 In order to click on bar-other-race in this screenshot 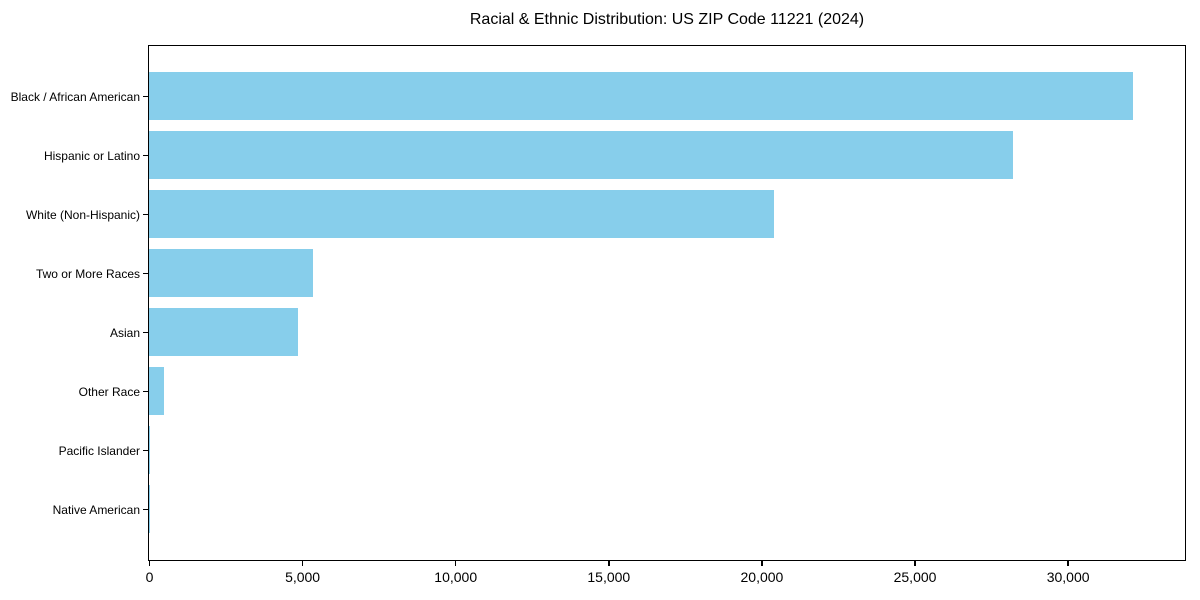, I will do `click(156, 391)`.